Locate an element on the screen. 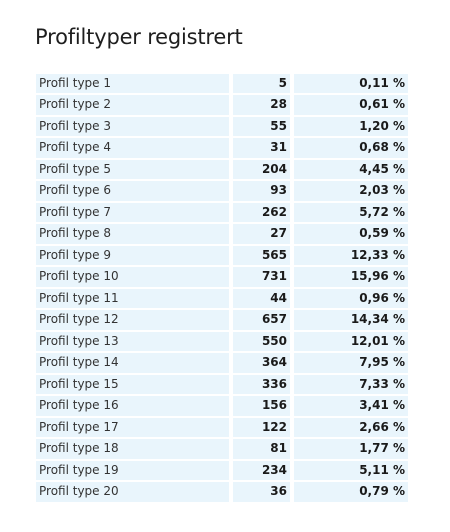  profile-type-name-cell: Profil type 18 is located at coordinates (132, 449).